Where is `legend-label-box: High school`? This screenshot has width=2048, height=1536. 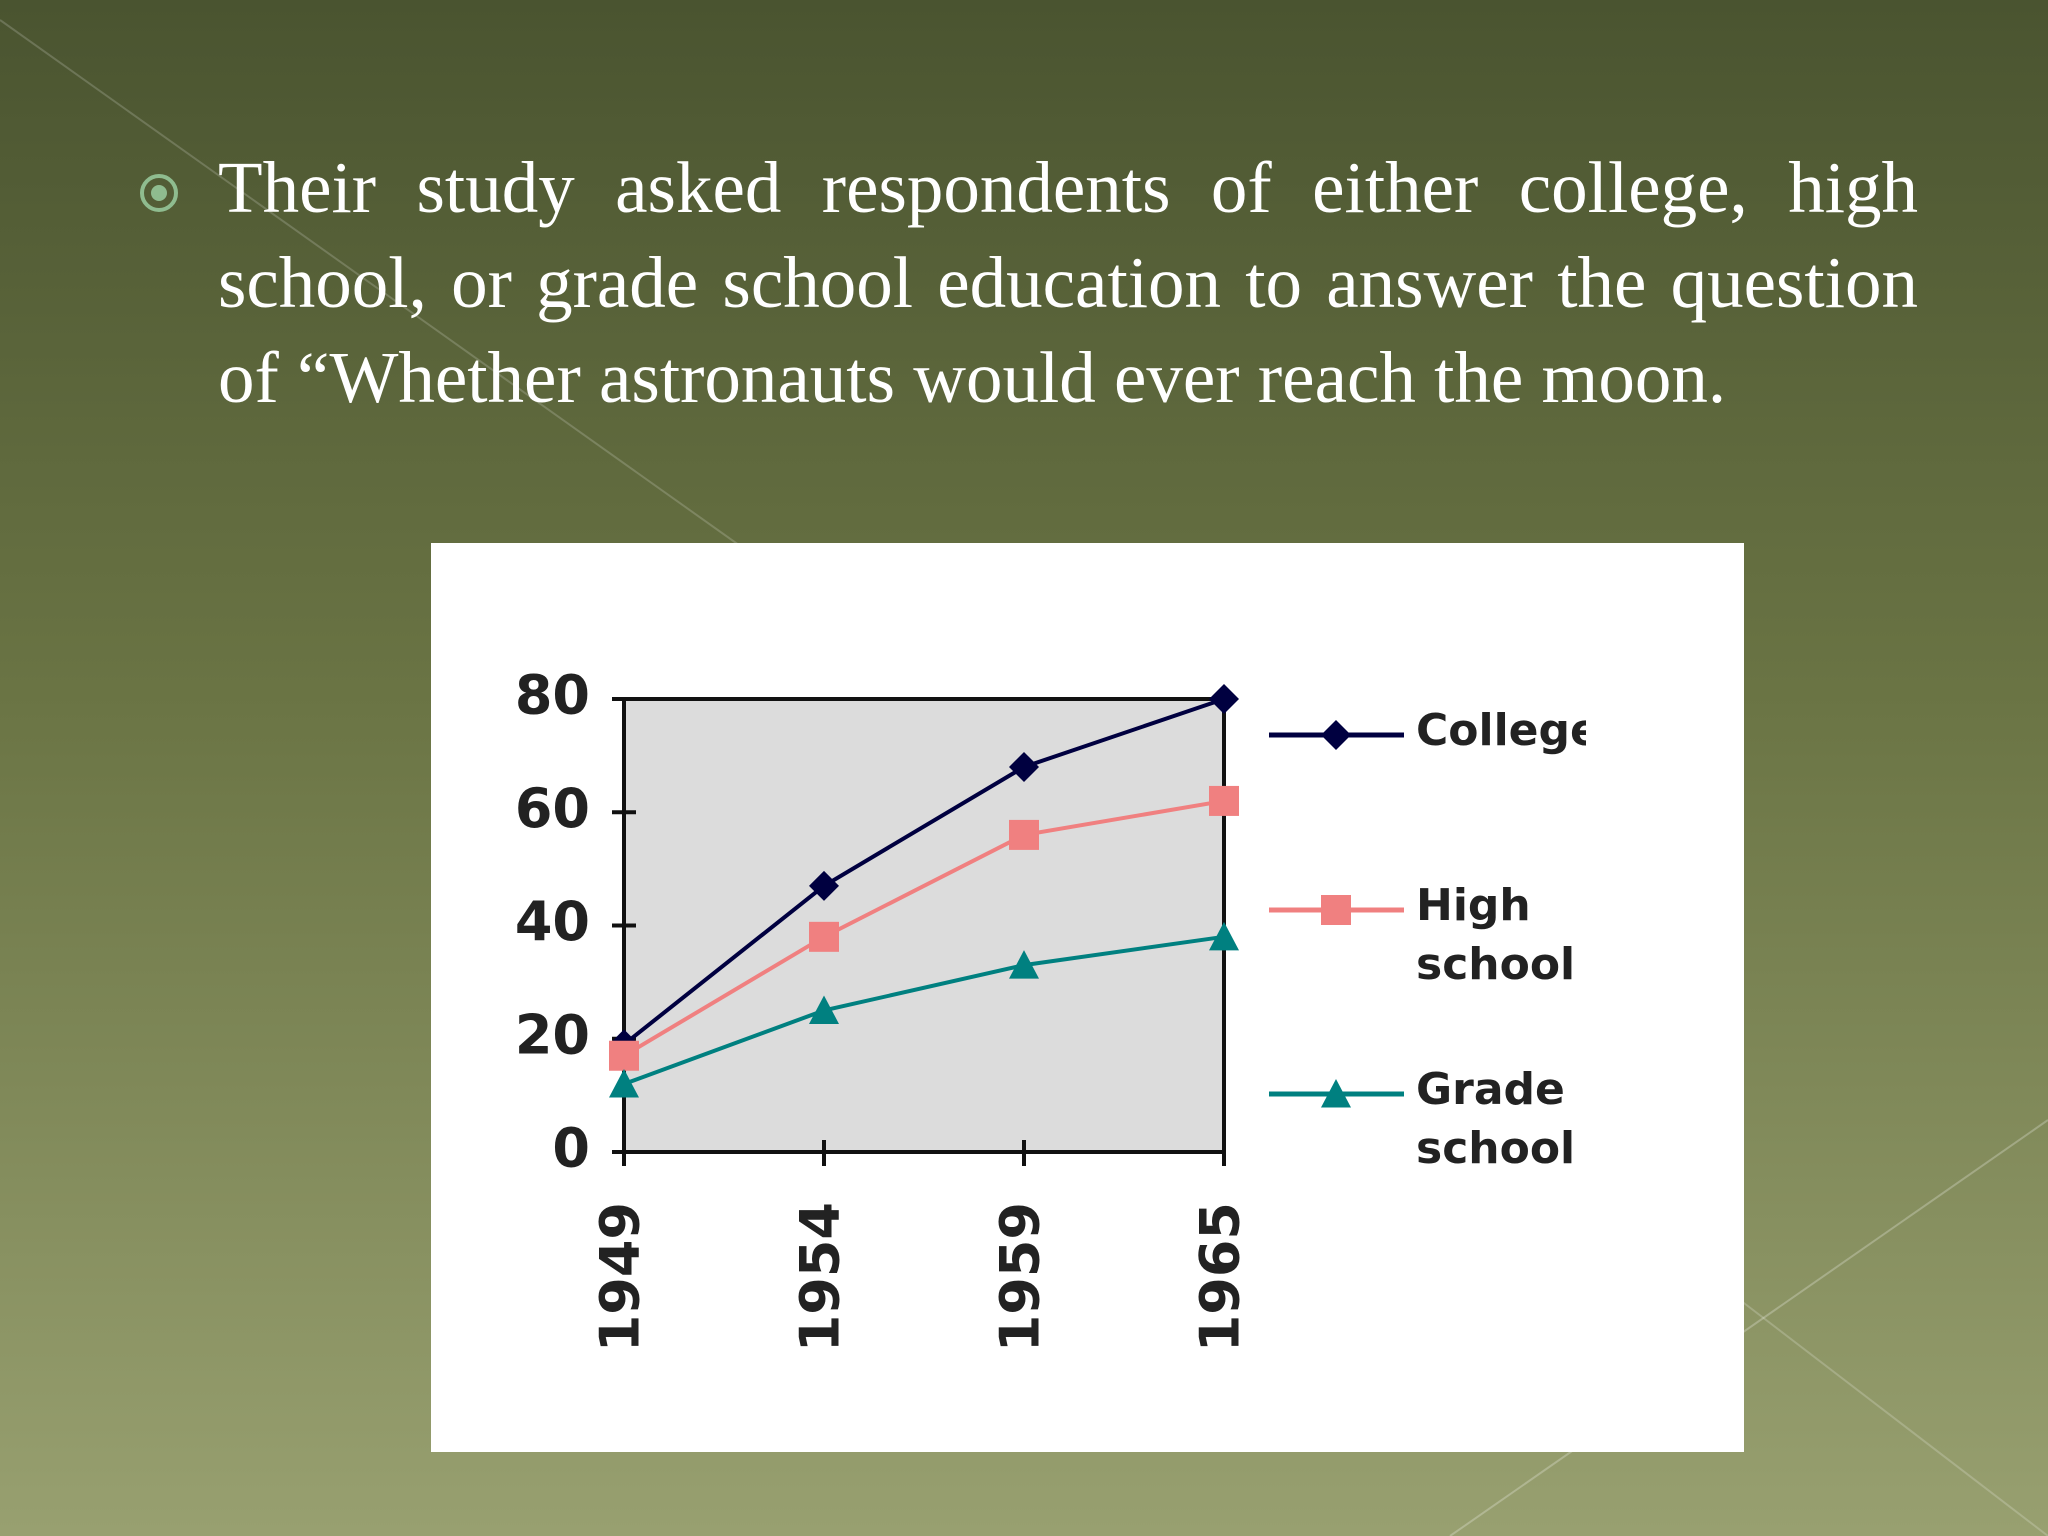 legend-label-box: High school is located at coordinates (1496, 935).